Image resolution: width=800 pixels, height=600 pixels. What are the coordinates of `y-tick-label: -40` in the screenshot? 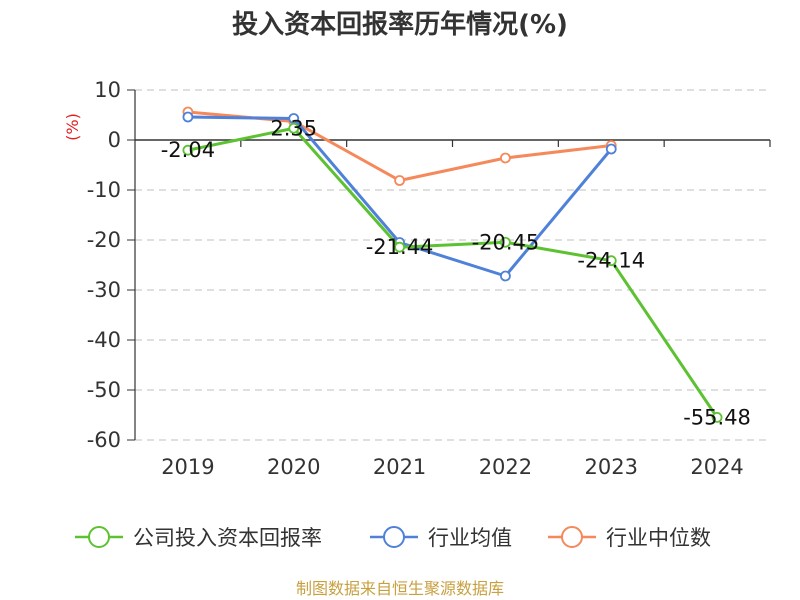 It's located at (104, 340).